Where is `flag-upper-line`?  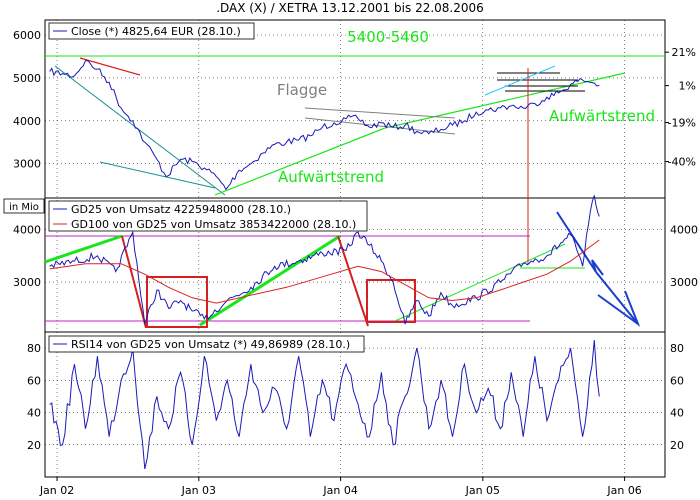
flag-upper-line is located at coordinates (380, 113).